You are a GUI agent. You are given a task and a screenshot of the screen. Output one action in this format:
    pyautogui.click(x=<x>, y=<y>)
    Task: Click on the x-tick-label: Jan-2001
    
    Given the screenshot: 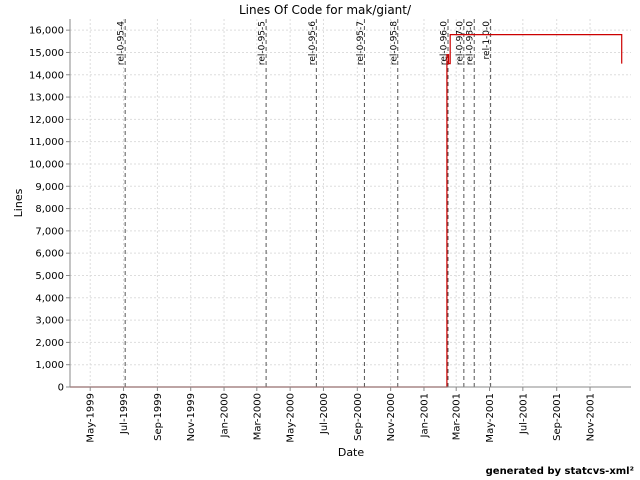 What is the action you would take?
    pyautogui.click(x=424, y=415)
    